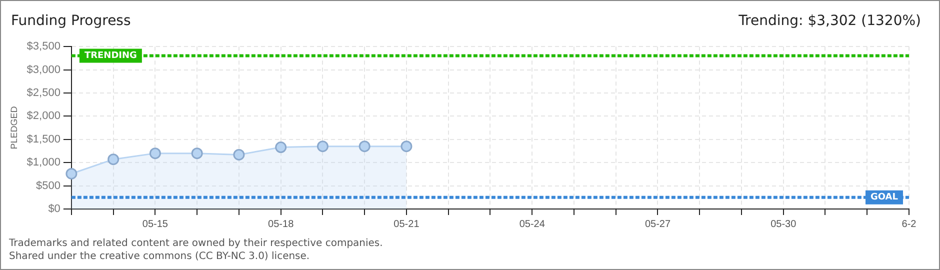  What do you see at coordinates (54, 209) in the screenshot?
I see `y-tick-label: $0` at bounding box center [54, 209].